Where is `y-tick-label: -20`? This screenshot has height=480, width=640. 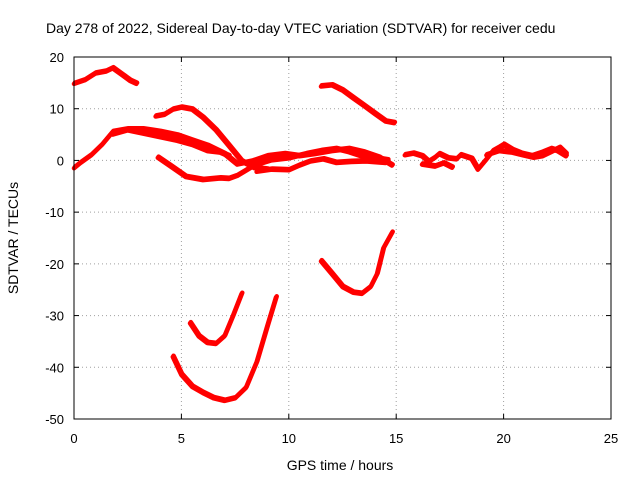 y-tick-label: -20 is located at coordinates (54, 264).